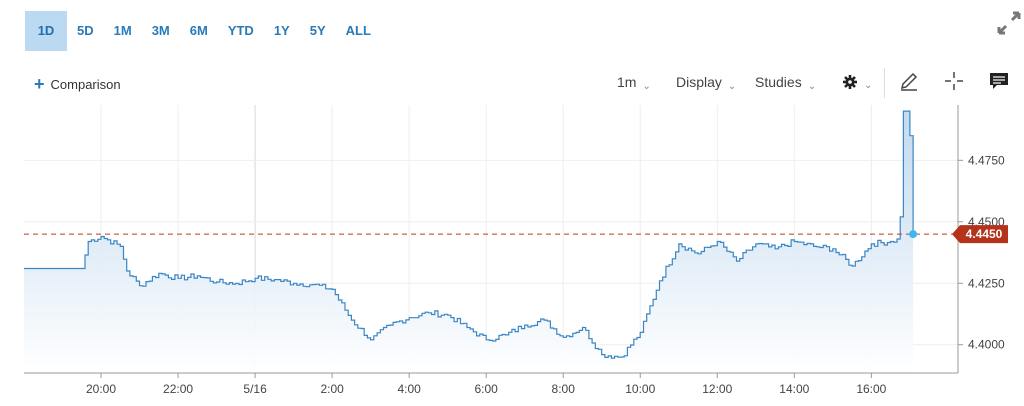 This screenshot has height=406, width=1024. Describe the element at coordinates (358, 30) in the screenshot. I see `range-tab-all: ALL` at that location.